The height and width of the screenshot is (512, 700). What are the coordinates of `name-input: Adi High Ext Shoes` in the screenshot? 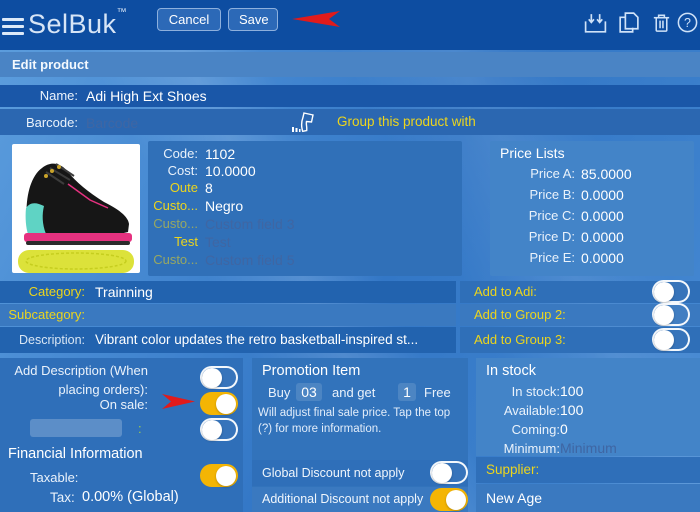 It's located at (146, 96).